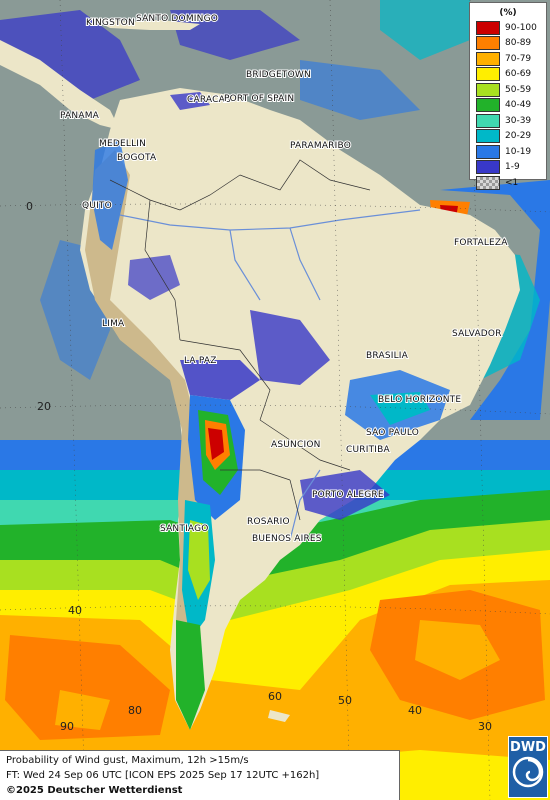  I want to click on city-label: KINGSTON, so click(110, 23).